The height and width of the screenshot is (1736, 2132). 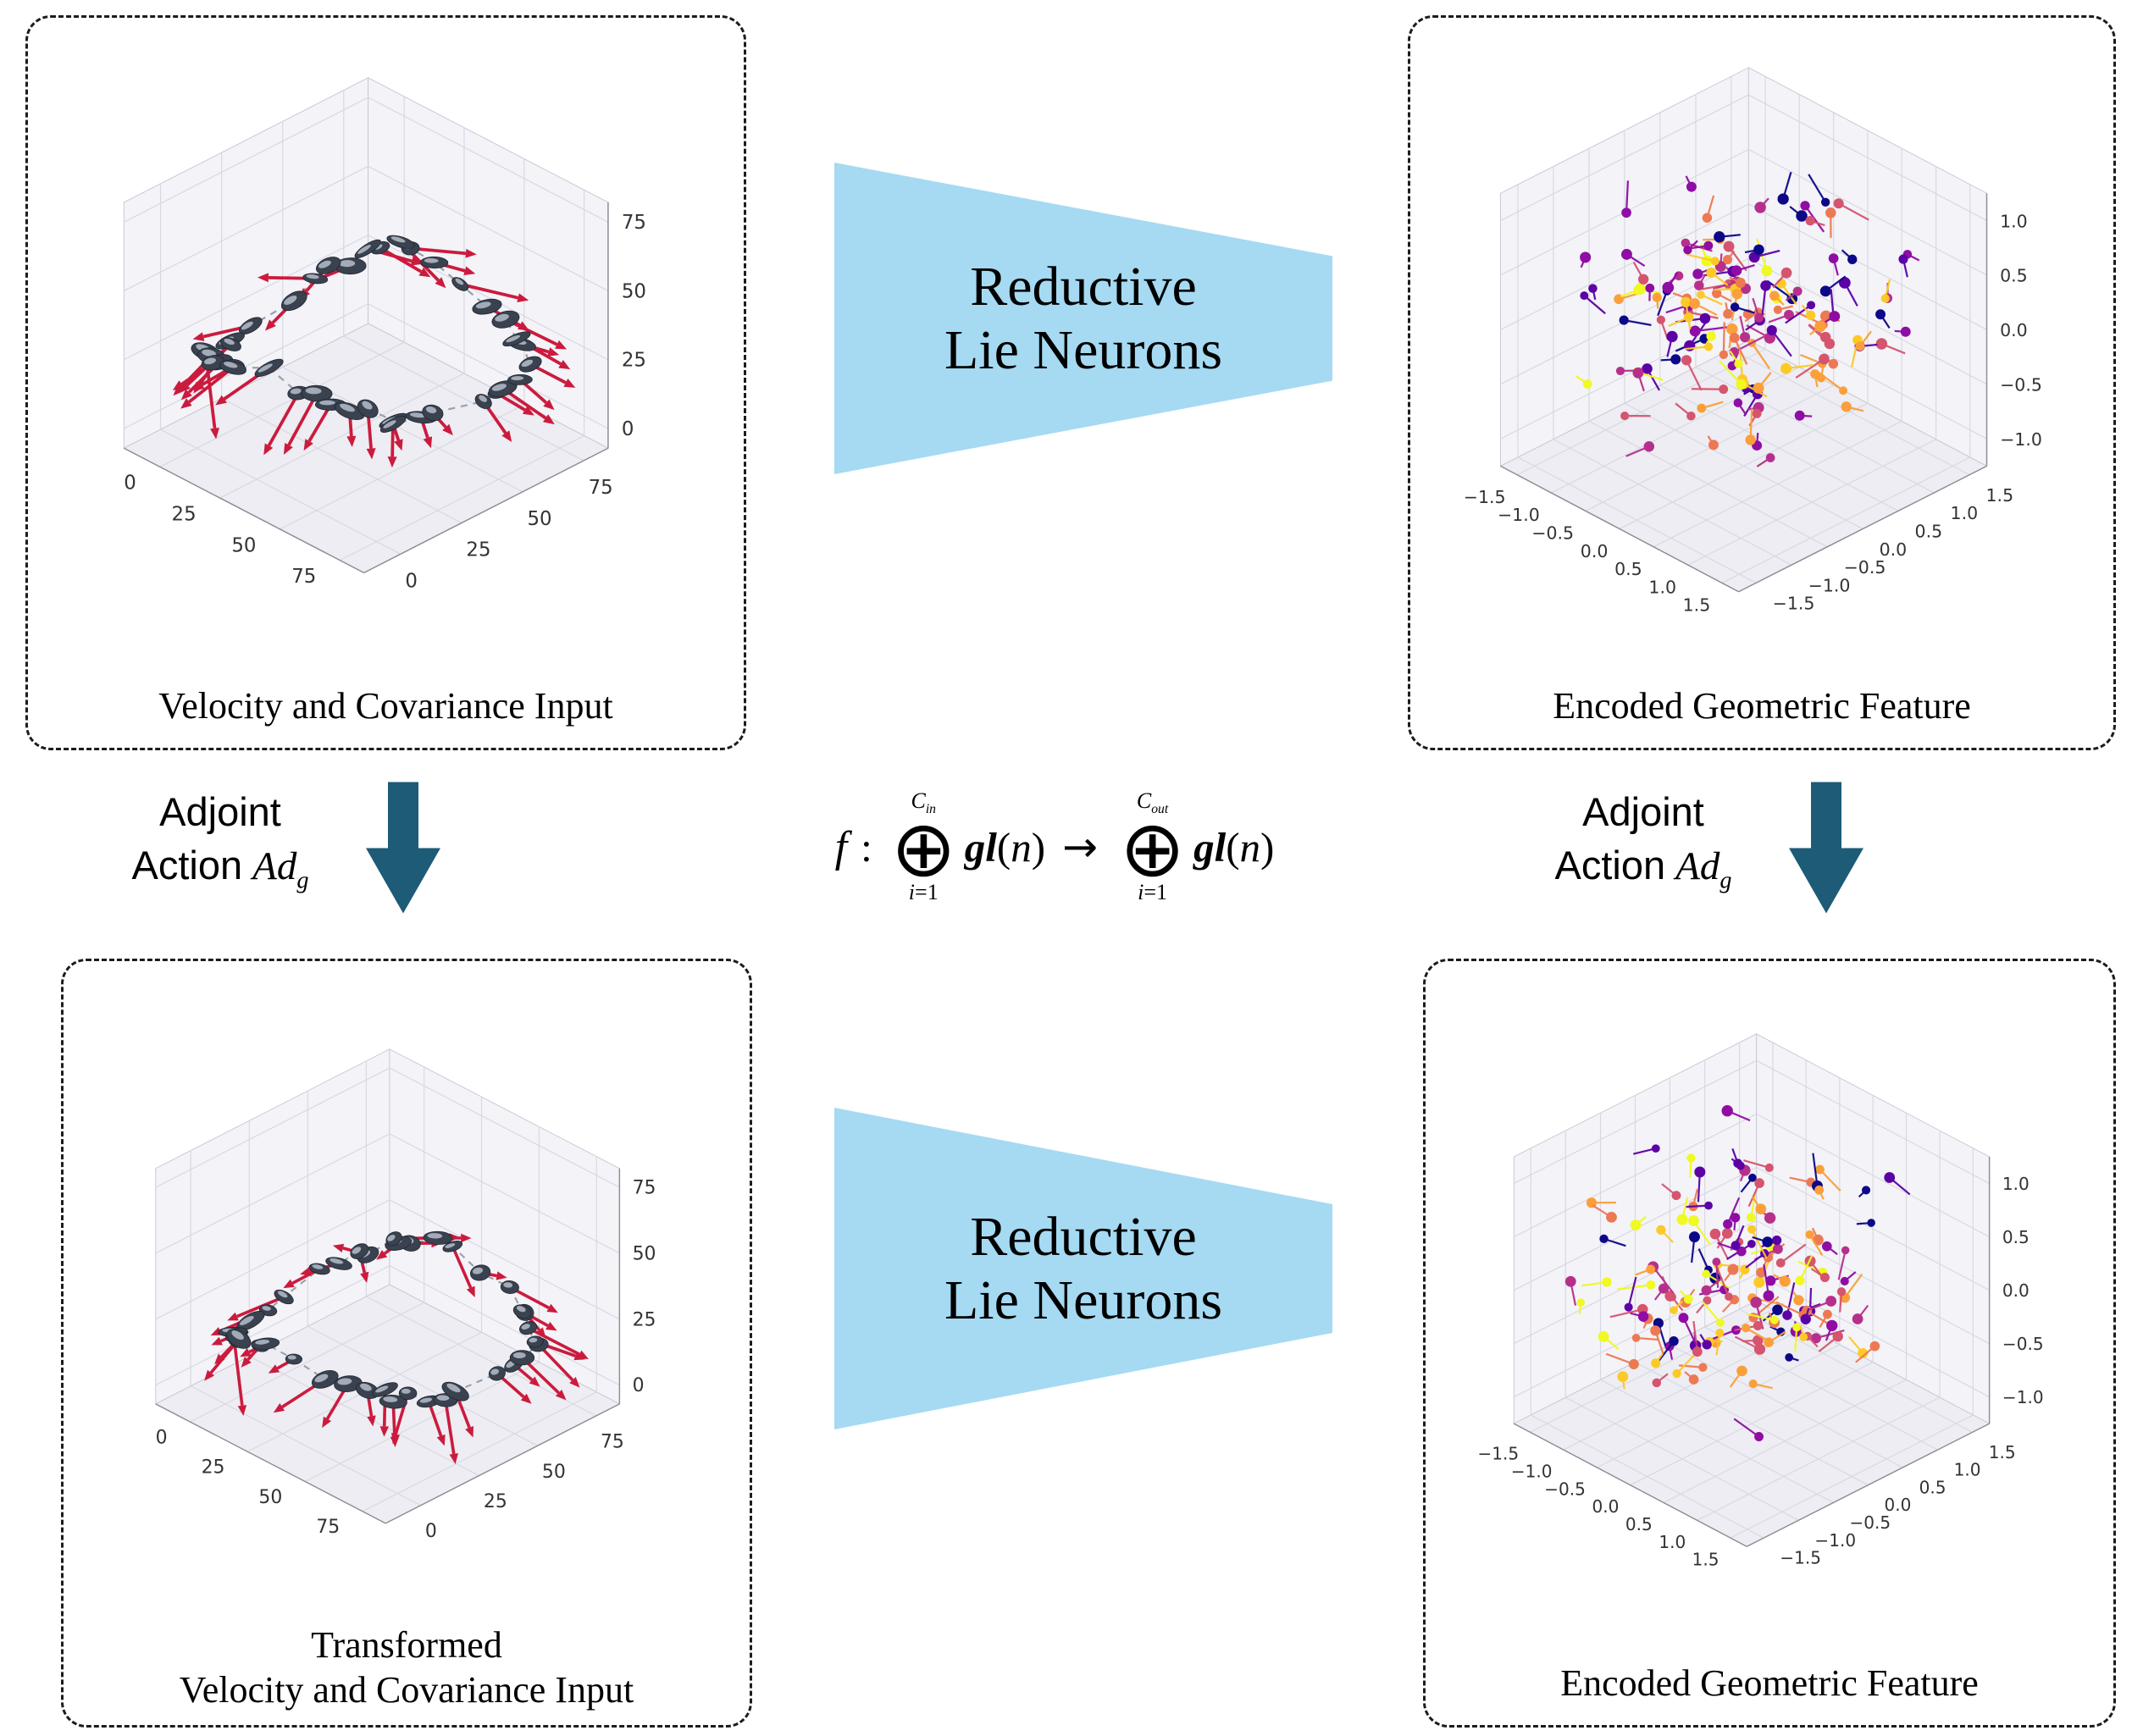 I want to click on formula-paren-close: ), so click(x=1038, y=847).